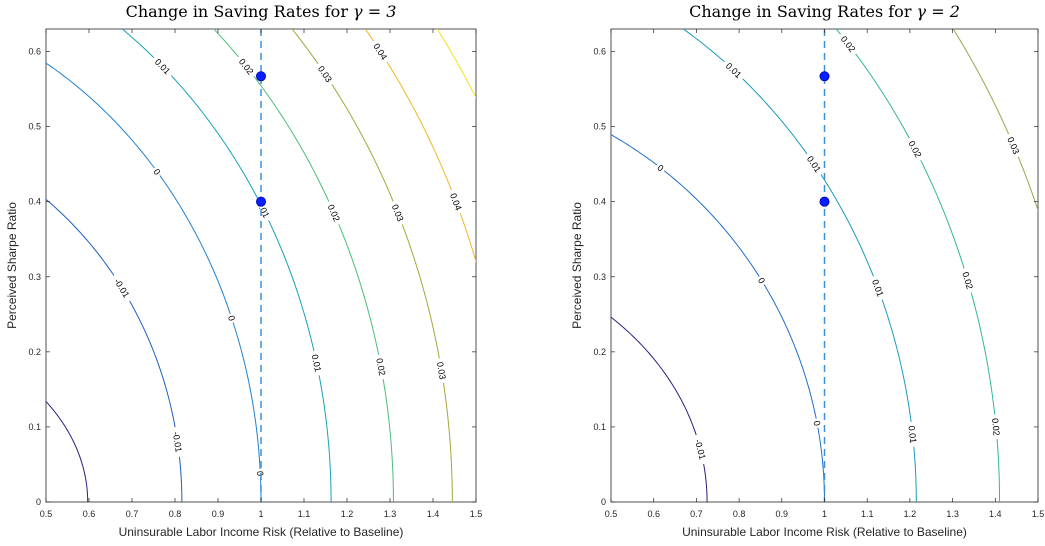 The image size is (1045, 546). Describe the element at coordinates (918, 265) in the screenshot. I see `contour-line-0.02` at that location.